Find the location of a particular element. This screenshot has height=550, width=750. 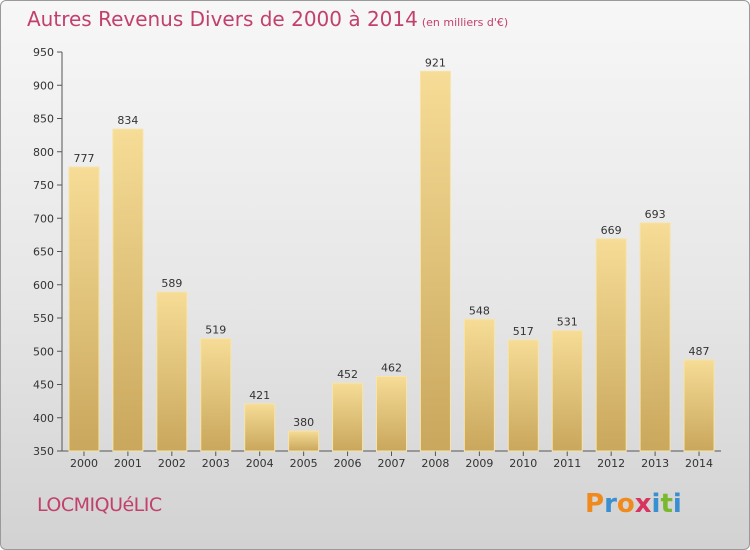

y-tick-label: 750 is located at coordinates (43, 185).